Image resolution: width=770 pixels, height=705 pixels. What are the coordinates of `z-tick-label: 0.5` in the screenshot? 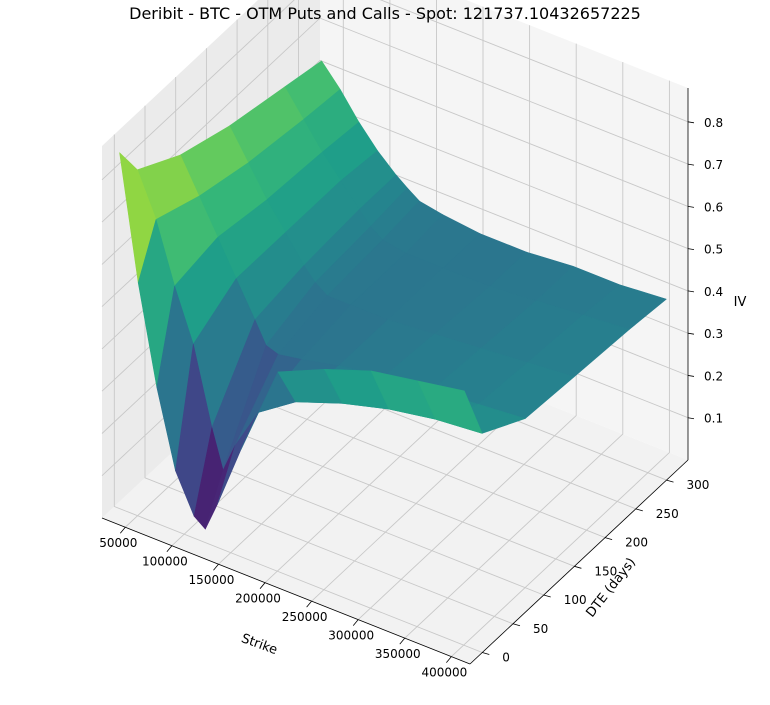 It's located at (713, 250).